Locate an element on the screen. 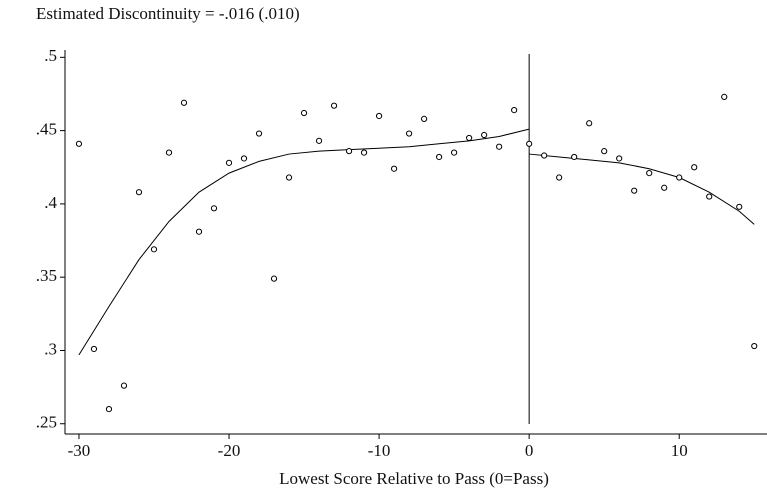 The width and height of the screenshot is (767, 495). chart-title: Estimated Discontinuity = -.016 (.010) is located at coordinates (168, 13).